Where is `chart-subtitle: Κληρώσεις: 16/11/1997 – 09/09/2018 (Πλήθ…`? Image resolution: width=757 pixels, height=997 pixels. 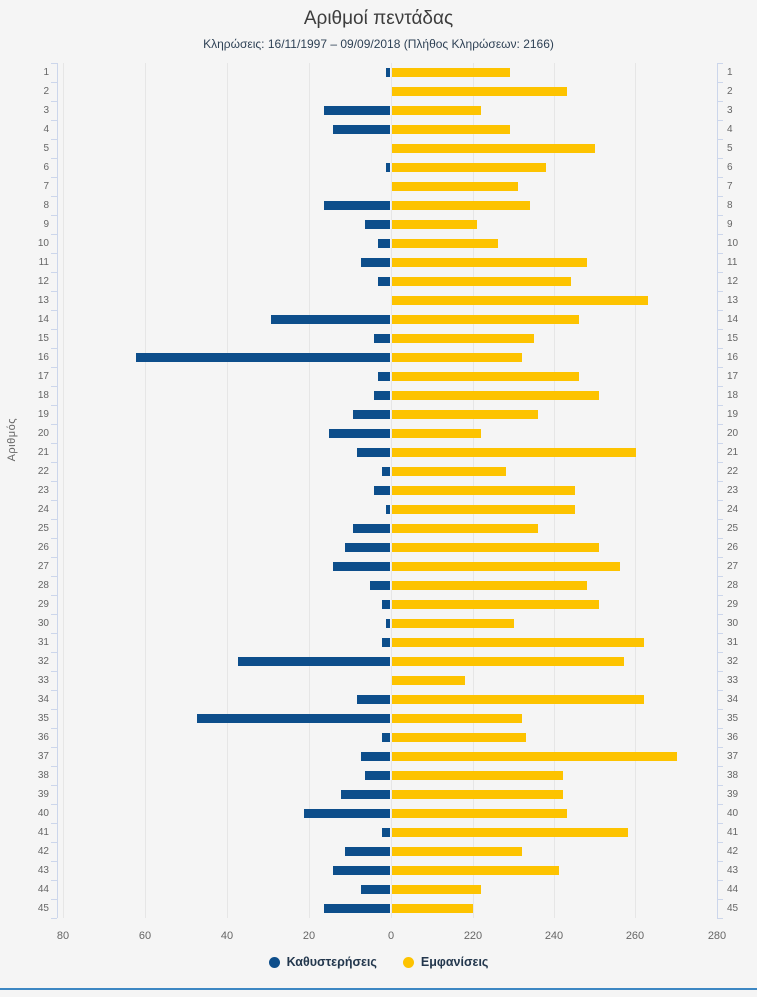 chart-subtitle: Κληρώσεις: 16/11/1997 – 09/09/2018 (Πλήθ… is located at coordinates (378, 44).